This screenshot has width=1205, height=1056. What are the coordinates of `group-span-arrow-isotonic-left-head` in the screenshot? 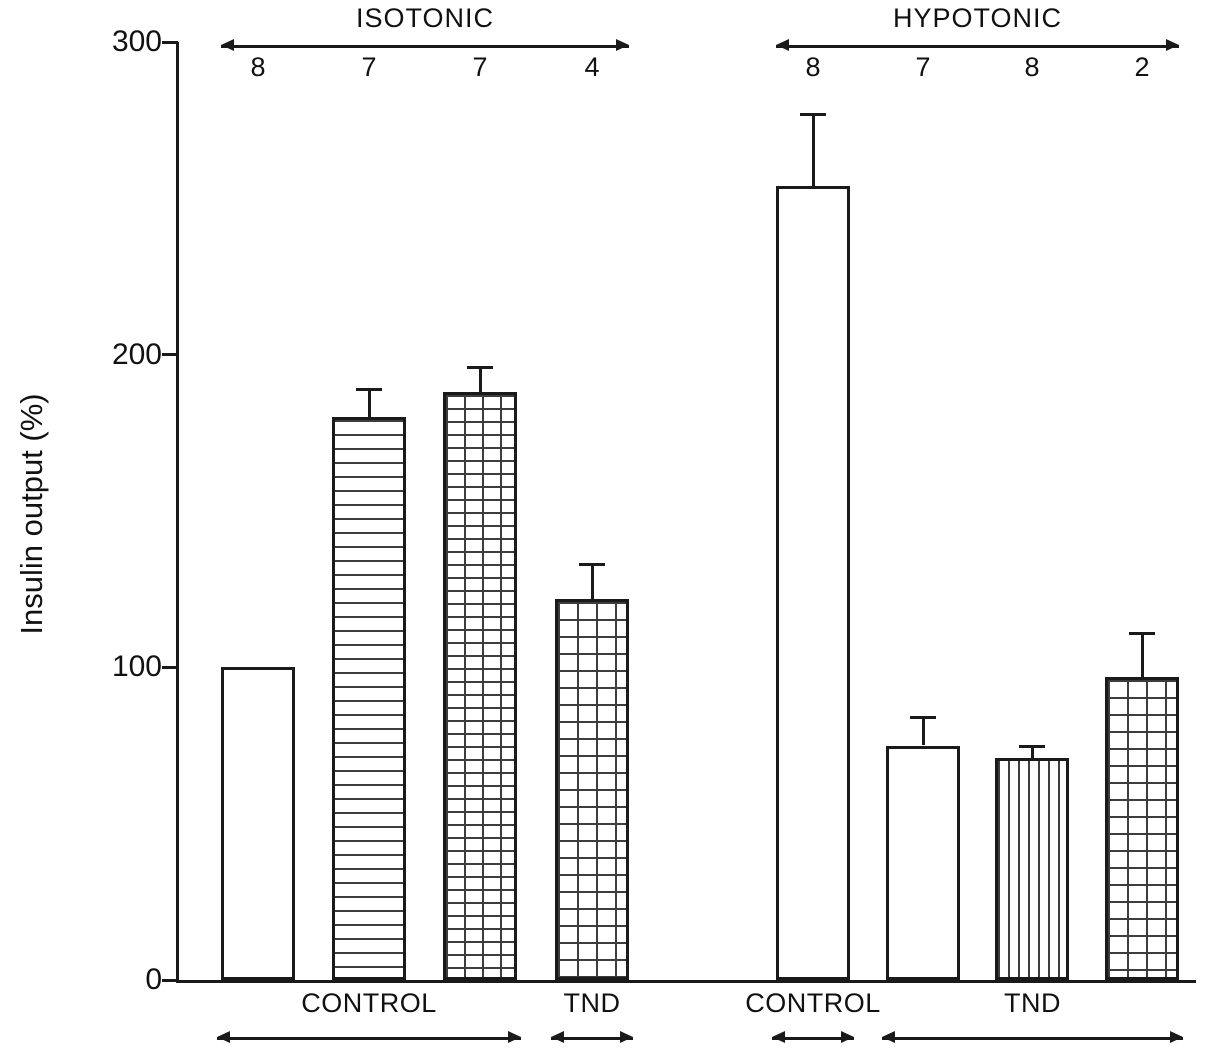 It's located at (227, 45).